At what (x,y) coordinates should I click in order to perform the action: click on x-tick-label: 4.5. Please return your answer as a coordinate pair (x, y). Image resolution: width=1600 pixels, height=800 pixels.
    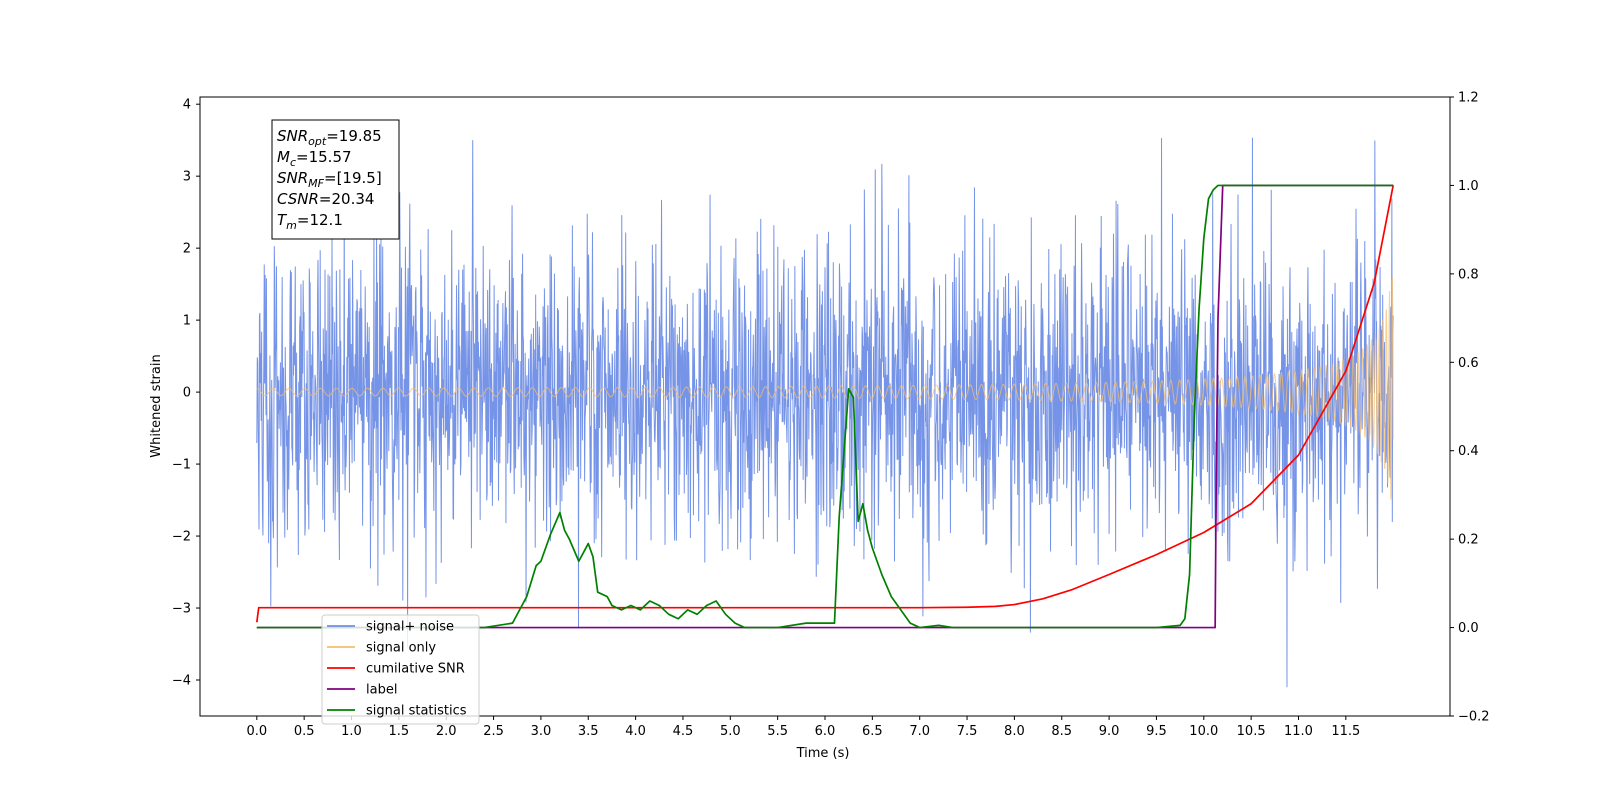
    Looking at the image, I should click on (683, 731).